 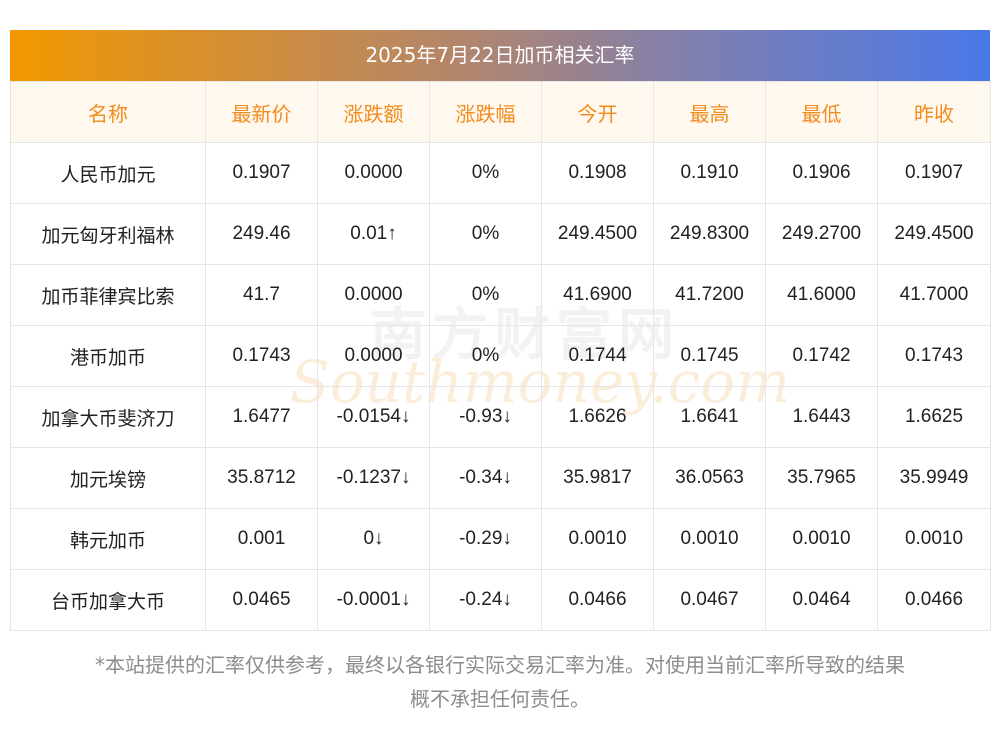 What do you see at coordinates (485, 600) in the screenshot?
I see `cell-change-pct: -0.24↓` at bounding box center [485, 600].